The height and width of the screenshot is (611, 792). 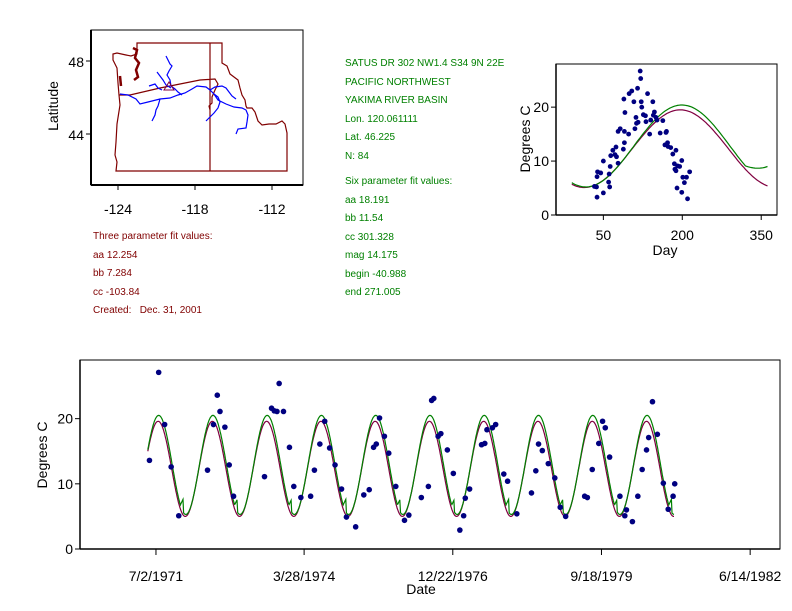 What do you see at coordinates (453, 576) in the screenshot?
I see `timeseries-x-tick-label: 12/22/1976` at bounding box center [453, 576].